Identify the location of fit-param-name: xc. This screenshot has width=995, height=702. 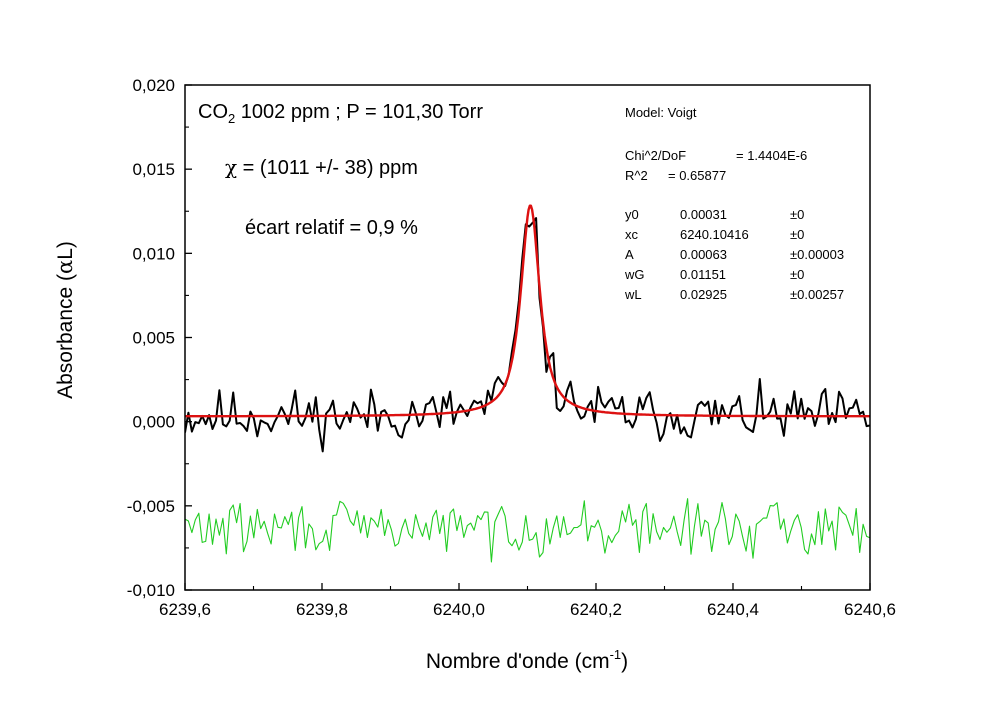
(632, 234).